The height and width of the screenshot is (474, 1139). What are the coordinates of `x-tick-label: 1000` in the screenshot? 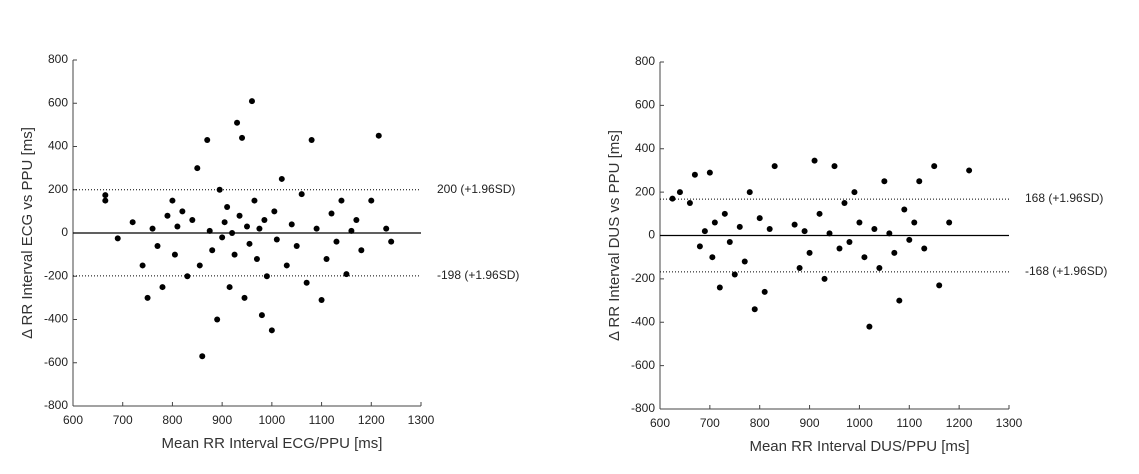 It's located at (272, 420).